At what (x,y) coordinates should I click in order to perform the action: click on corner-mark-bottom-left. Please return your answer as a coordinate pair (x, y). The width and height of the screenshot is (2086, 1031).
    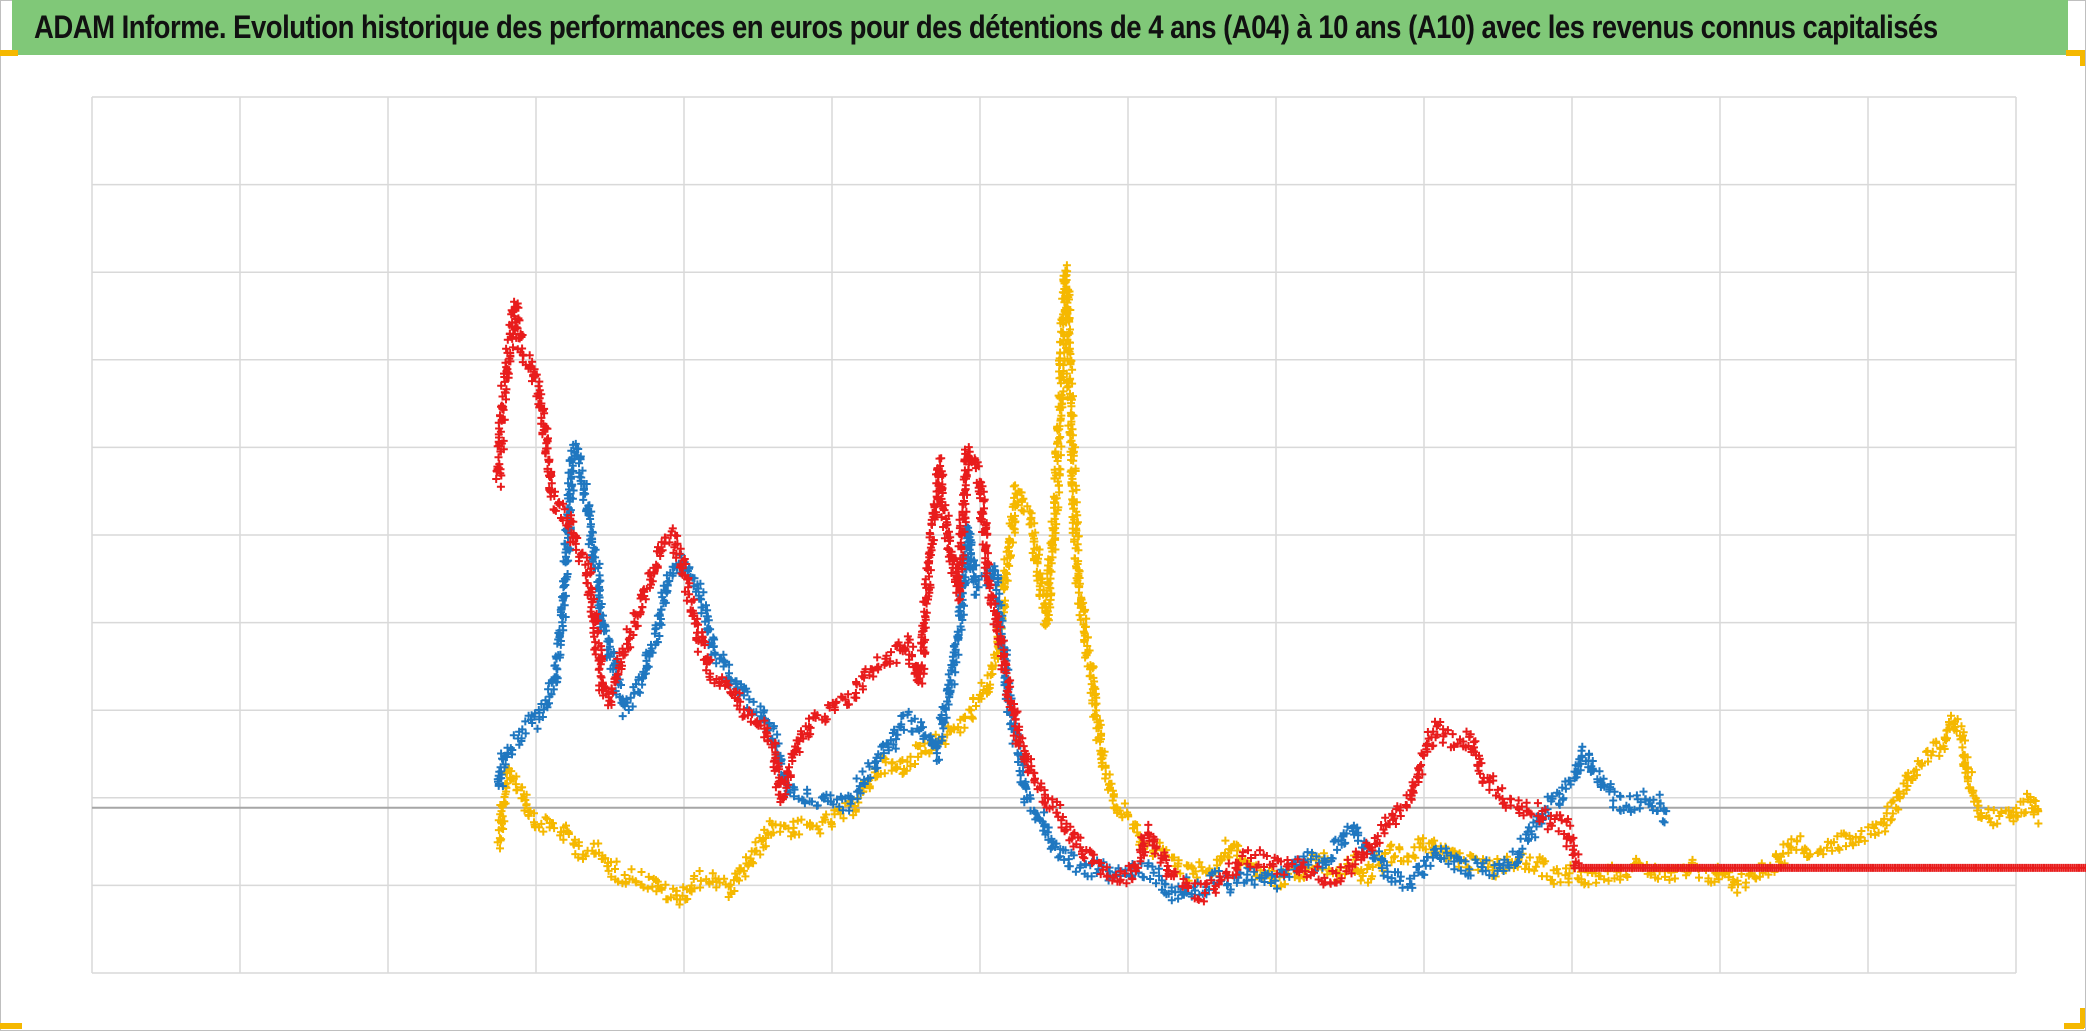
    Looking at the image, I should click on (11, 1026).